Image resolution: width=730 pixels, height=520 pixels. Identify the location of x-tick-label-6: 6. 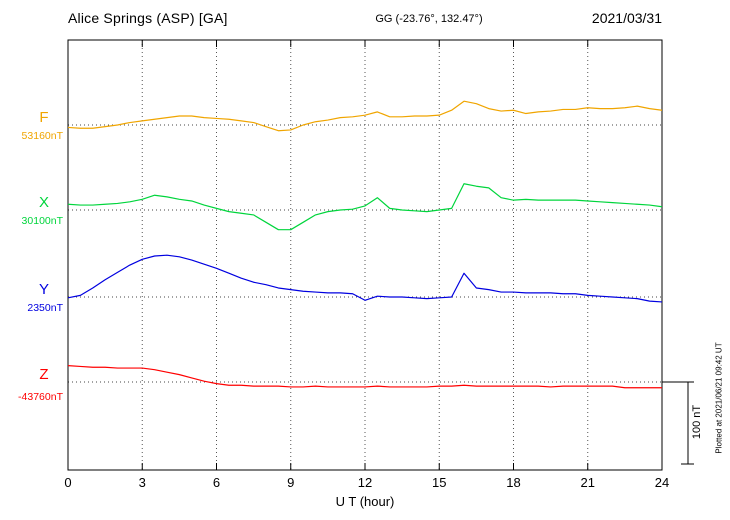
(216, 482).